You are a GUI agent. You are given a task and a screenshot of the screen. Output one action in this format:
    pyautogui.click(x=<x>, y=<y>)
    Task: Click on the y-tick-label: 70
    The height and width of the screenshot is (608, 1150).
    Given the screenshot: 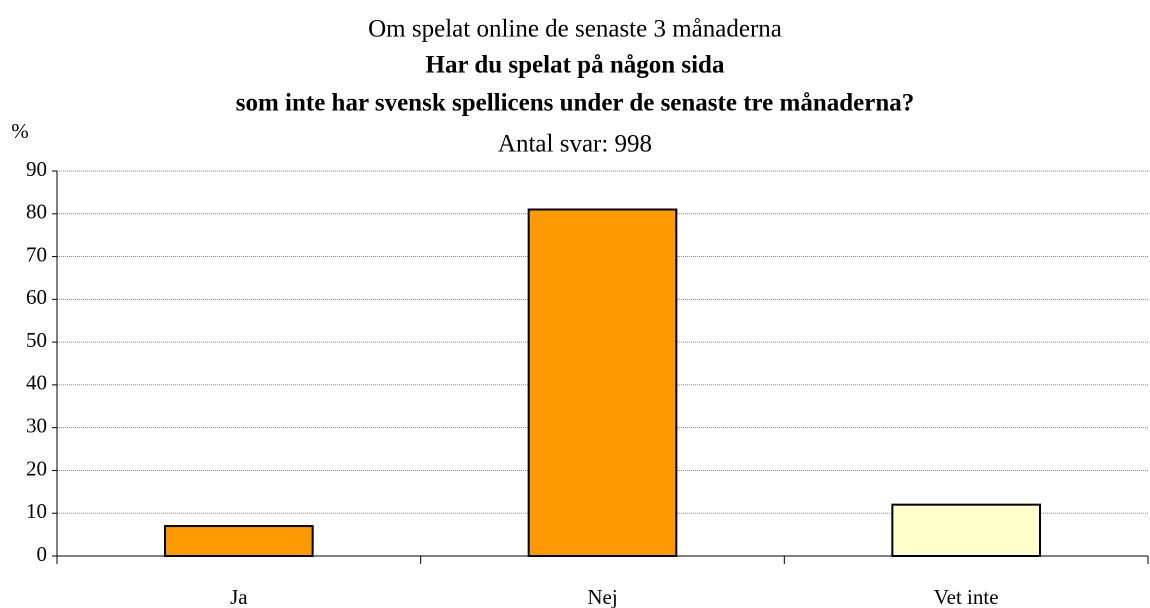 What is the action you would take?
    pyautogui.click(x=36, y=254)
    